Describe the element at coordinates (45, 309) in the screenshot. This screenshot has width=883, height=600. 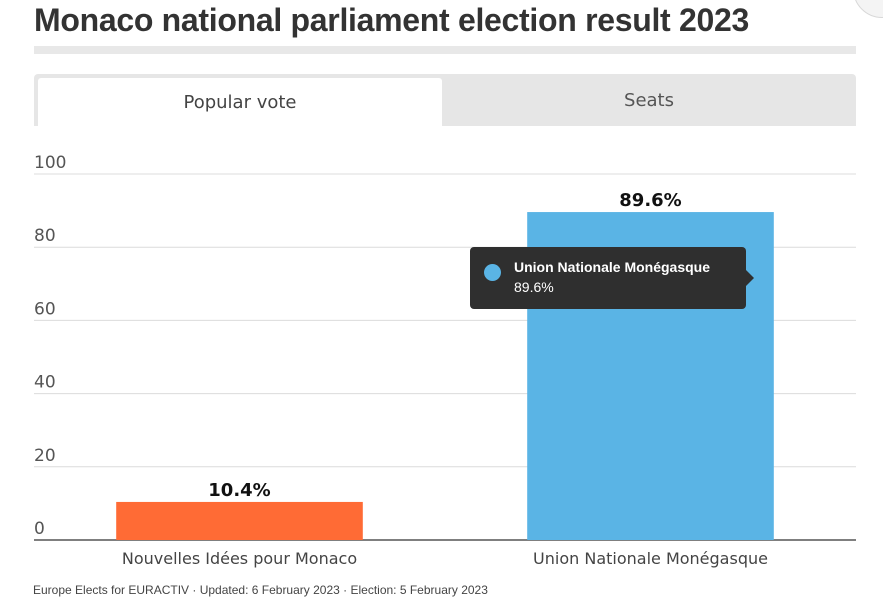
I see `y-tick-label: 60` at that location.